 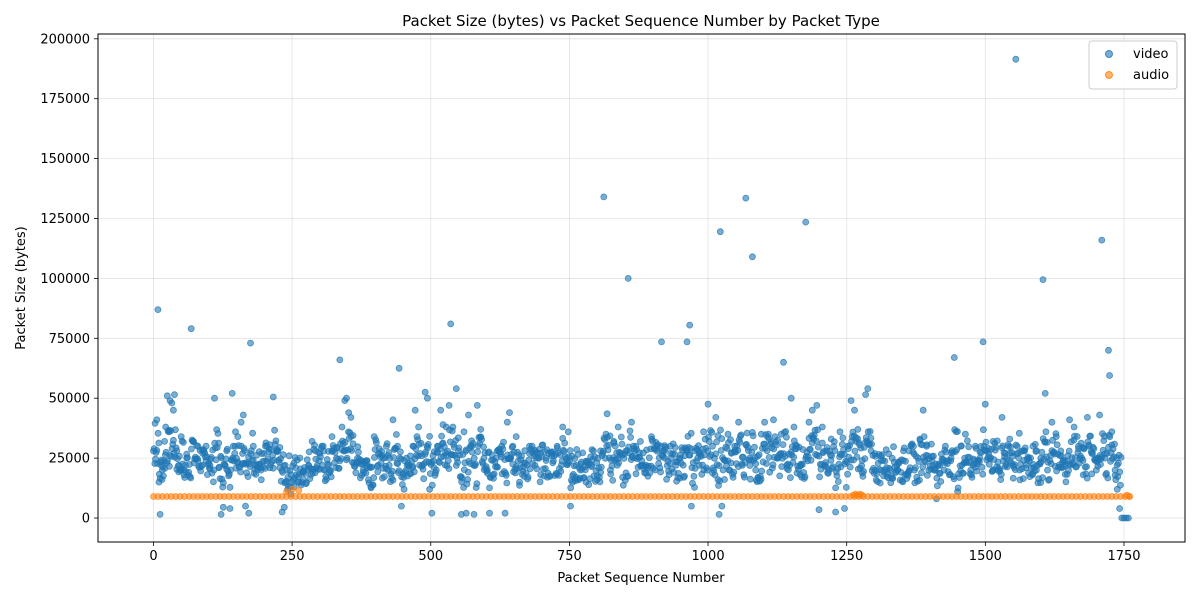 I want to click on legend-label-video: video, so click(x=1151, y=54).